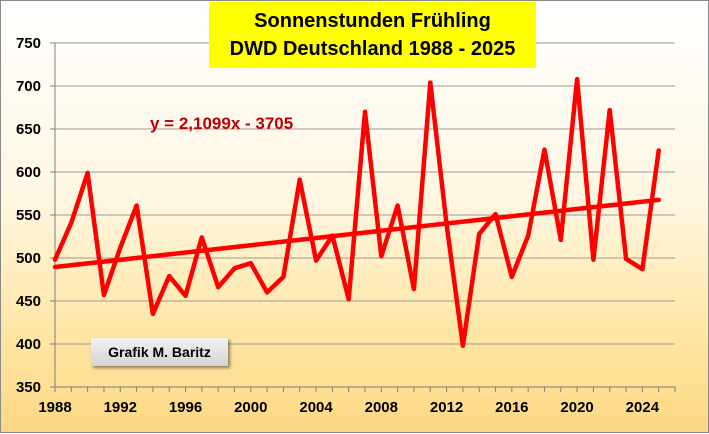  What do you see at coordinates (185, 407) in the screenshot?
I see `x-tick-label: 1996` at bounding box center [185, 407].